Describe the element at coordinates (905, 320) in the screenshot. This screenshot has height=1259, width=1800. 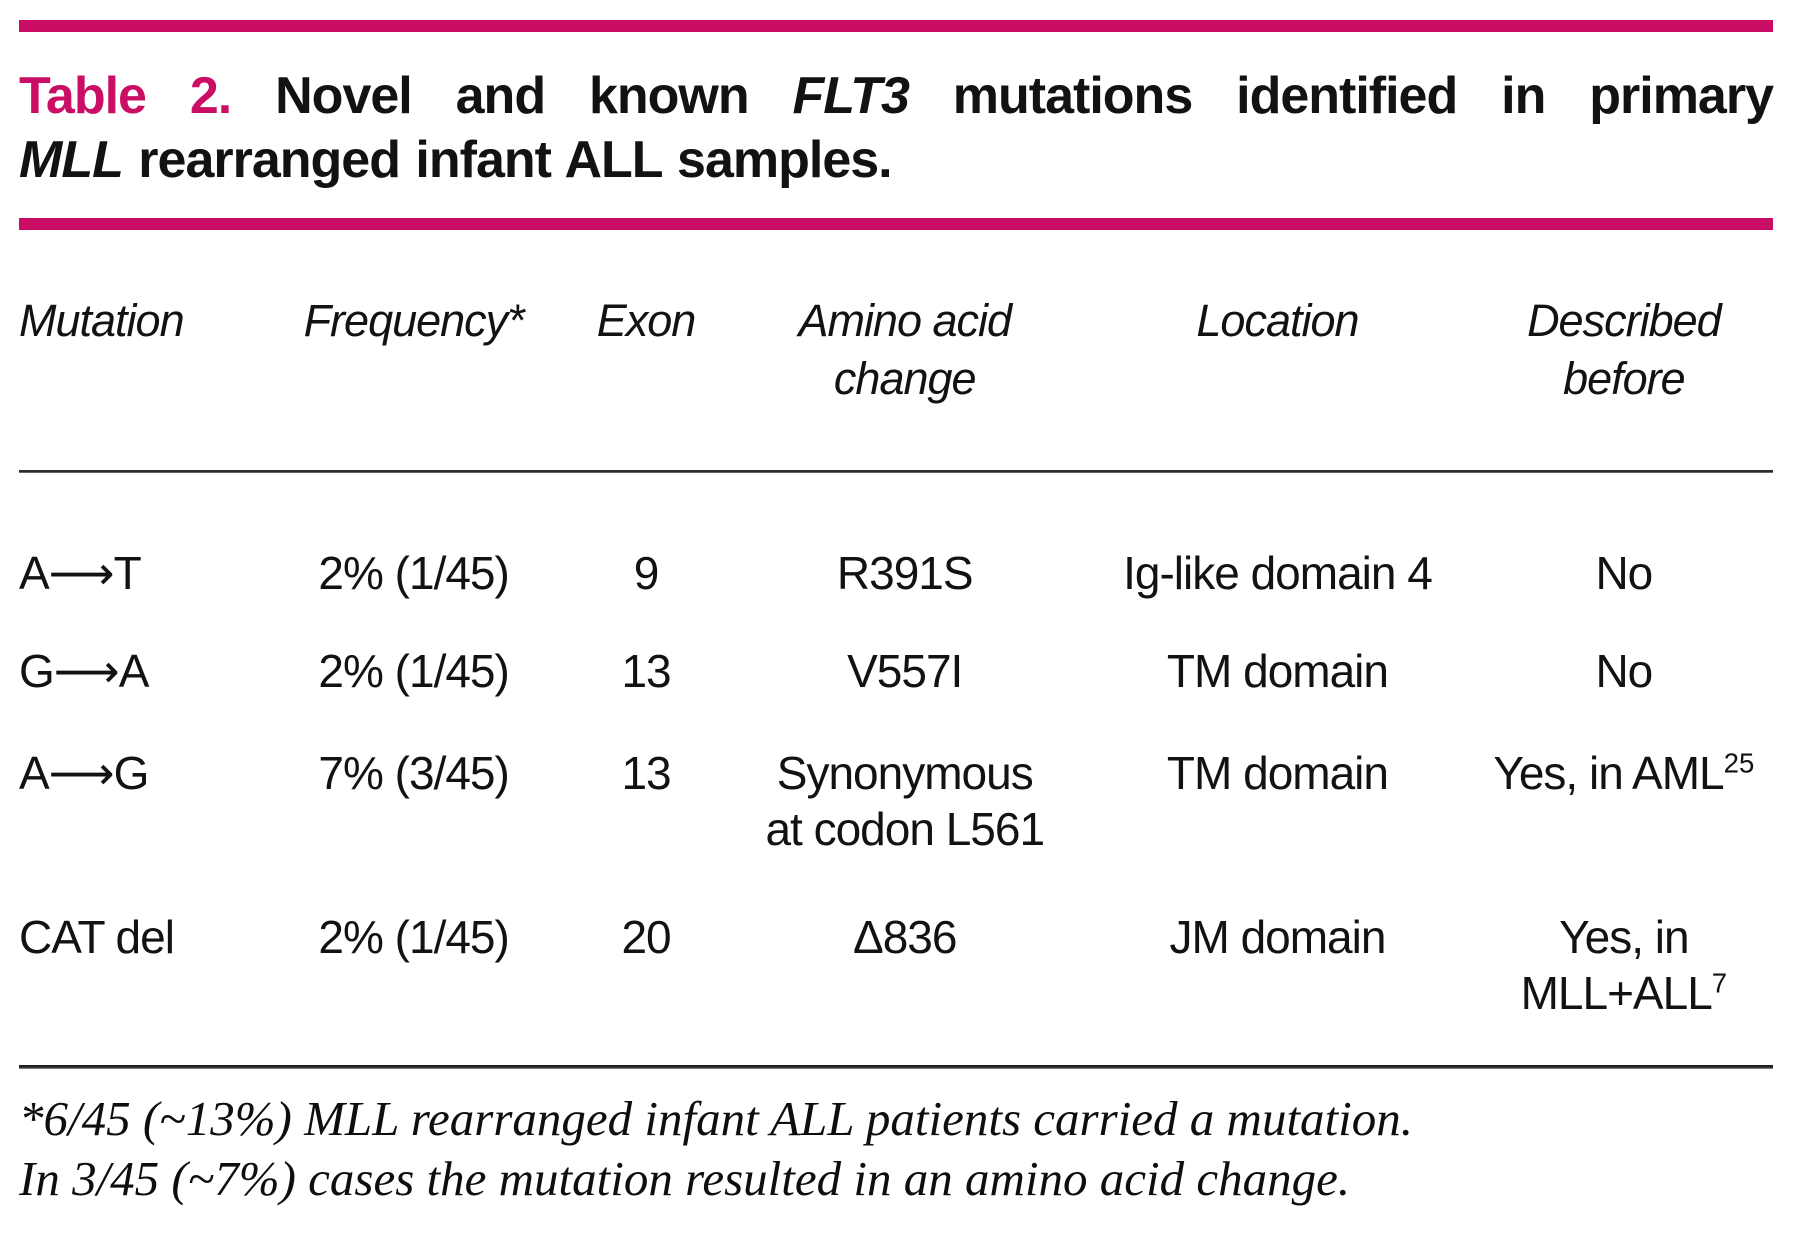
I see `header-line: Amino acid` at that location.